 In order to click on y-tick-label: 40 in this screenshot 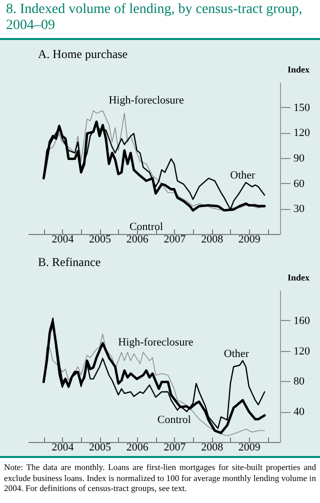, I will do `click(299, 412)`.